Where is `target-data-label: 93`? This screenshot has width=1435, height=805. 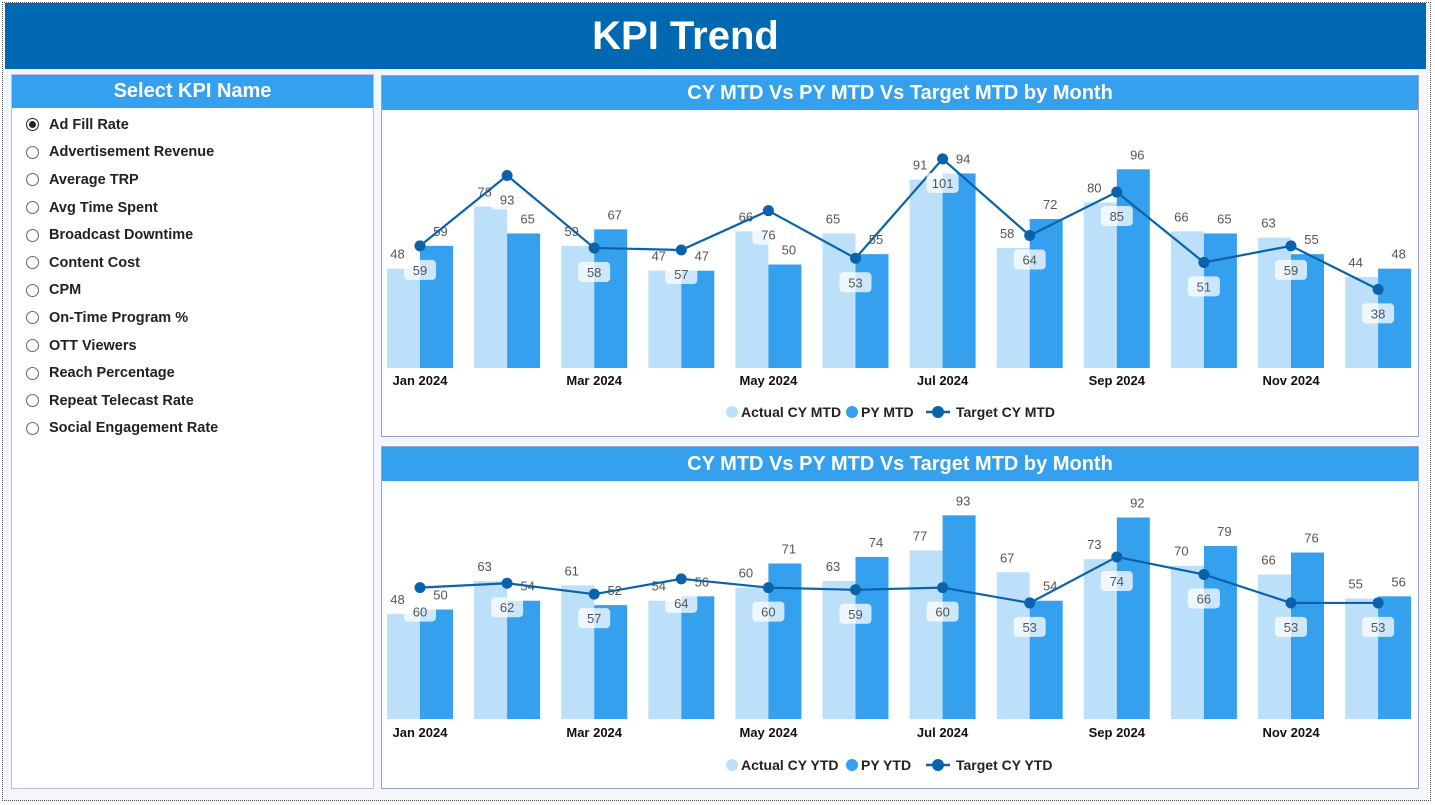 target-data-label: 93 is located at coordinates (507, 199).